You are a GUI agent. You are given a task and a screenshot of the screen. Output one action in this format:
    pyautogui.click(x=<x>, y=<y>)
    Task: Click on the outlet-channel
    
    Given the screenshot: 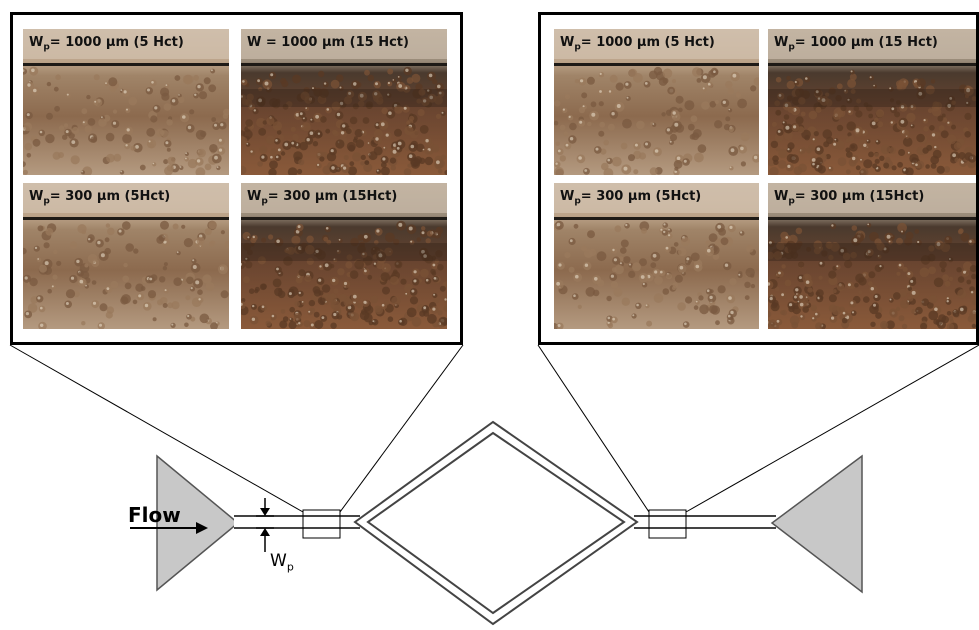 What is the action you would take?
    pyautogui.click(x=705, y=522)
    